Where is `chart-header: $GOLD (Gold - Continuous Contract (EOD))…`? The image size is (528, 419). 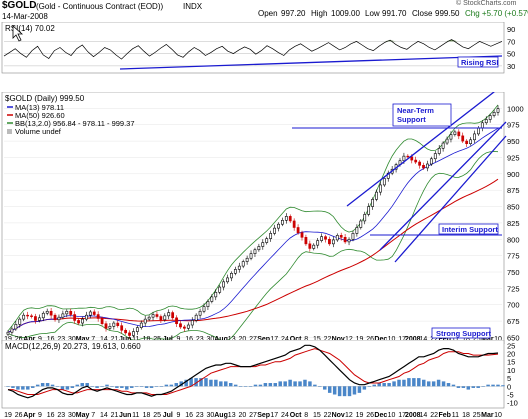
chart-header: $GOLD (Gold - Continuous Contract (EOD))… is located at coordinates (264, 11).